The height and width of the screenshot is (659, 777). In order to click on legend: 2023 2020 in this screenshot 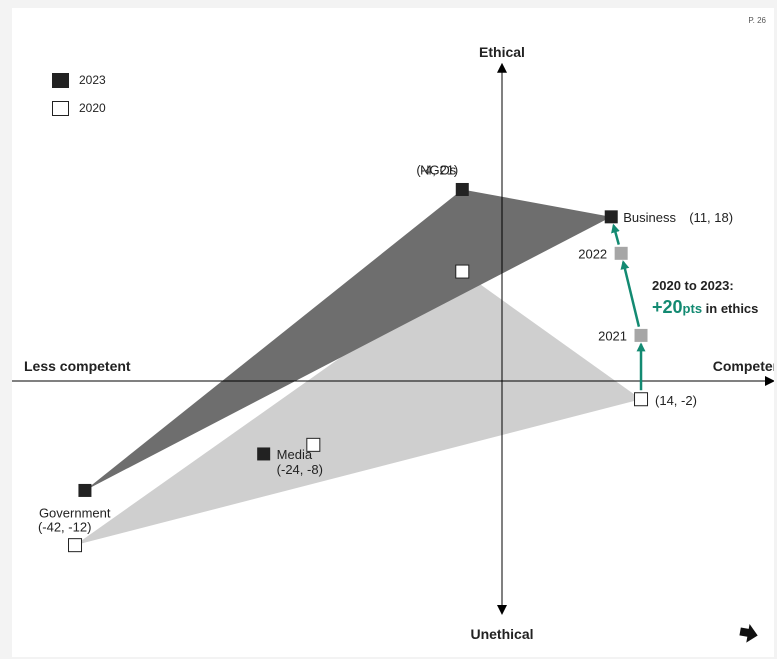, I will do `click(79, 94)`.